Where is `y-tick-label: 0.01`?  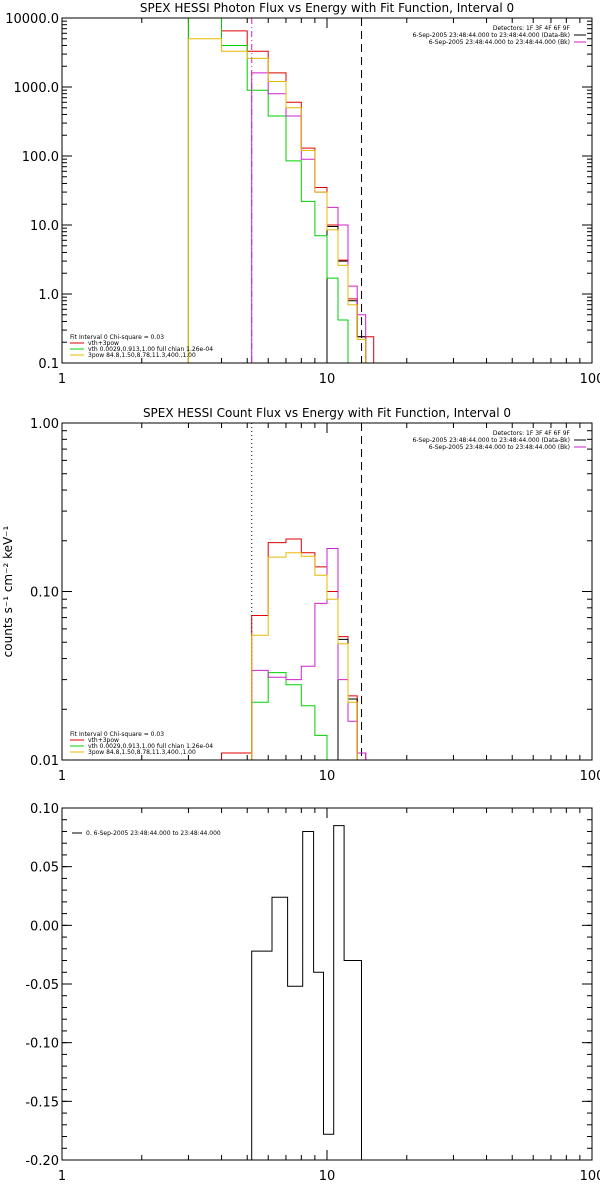
y-tick-label: 0.01 is located at coordinates (44, 761).